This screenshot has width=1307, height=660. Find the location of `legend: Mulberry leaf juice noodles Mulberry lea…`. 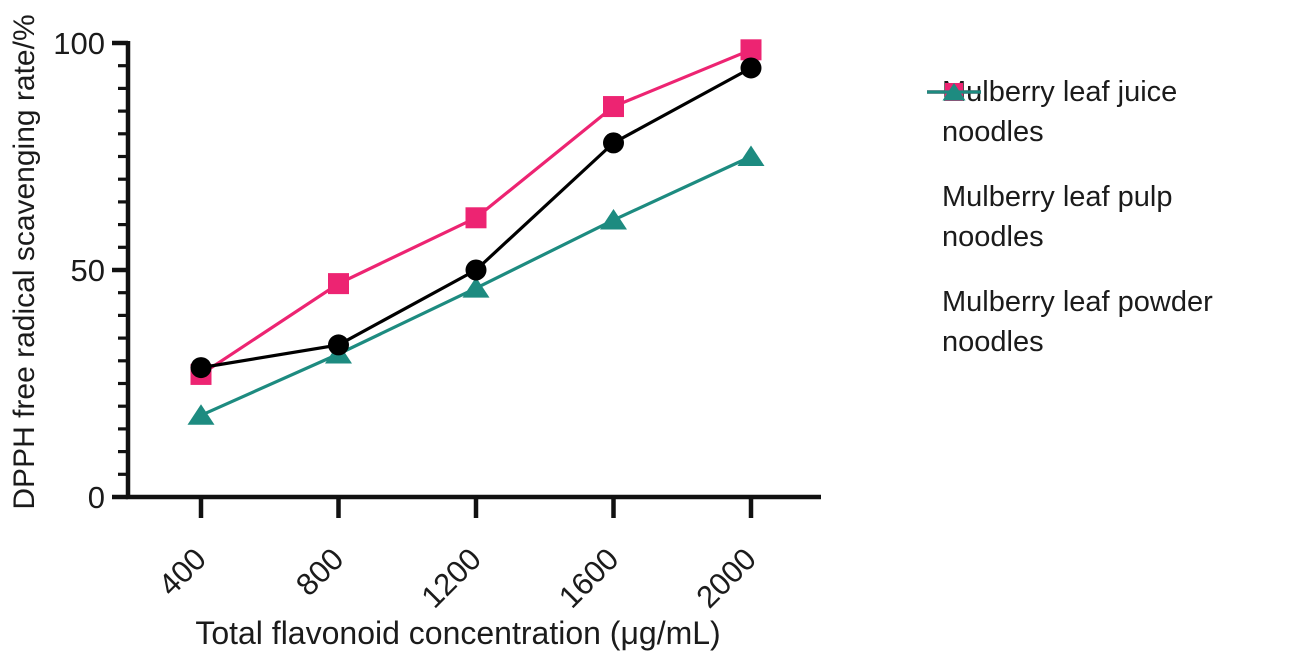

legend: Mulberry leaf juice noodles Mulberry lea… is located at coordinates (1112, 229).